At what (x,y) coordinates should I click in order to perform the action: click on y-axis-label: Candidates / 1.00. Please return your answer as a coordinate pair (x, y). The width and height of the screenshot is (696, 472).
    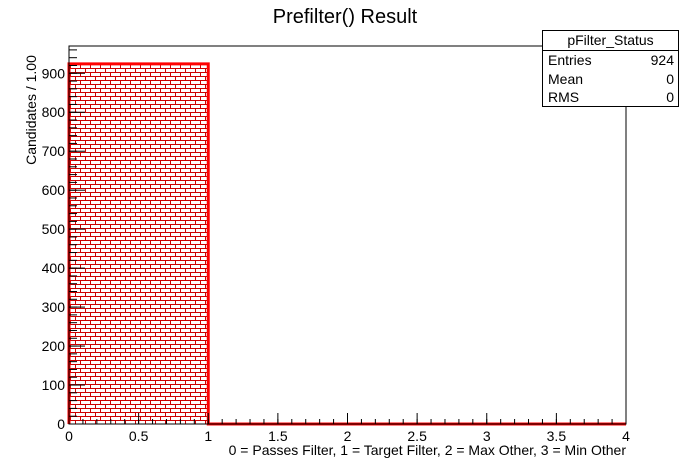
    Looking at the image, I should click on (31, 110).